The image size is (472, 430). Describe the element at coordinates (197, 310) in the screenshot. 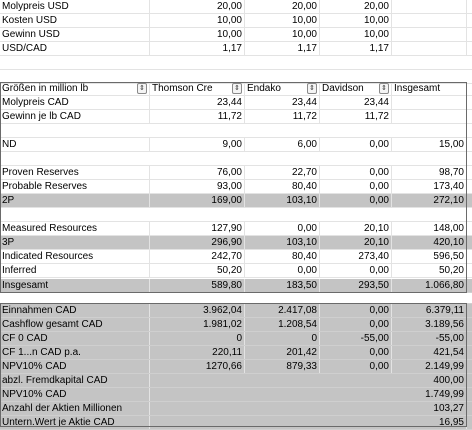

I see `cell-thomson: 3.962,04` at that location.